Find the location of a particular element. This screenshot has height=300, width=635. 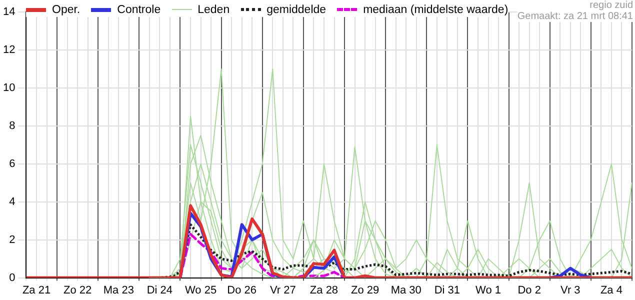

annotation: Gemaakt: za 21 mrt 08:41 is located at coordinates (575, 16).